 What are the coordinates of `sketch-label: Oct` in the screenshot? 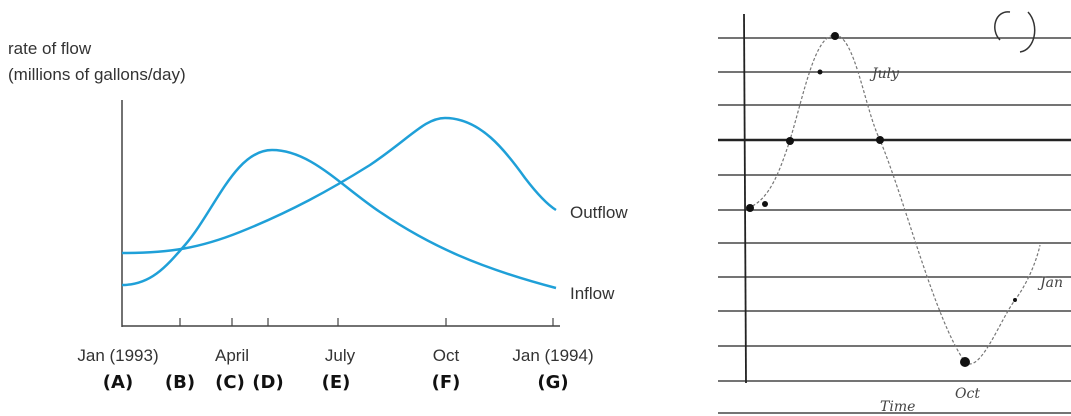 It's located at (967, 394).